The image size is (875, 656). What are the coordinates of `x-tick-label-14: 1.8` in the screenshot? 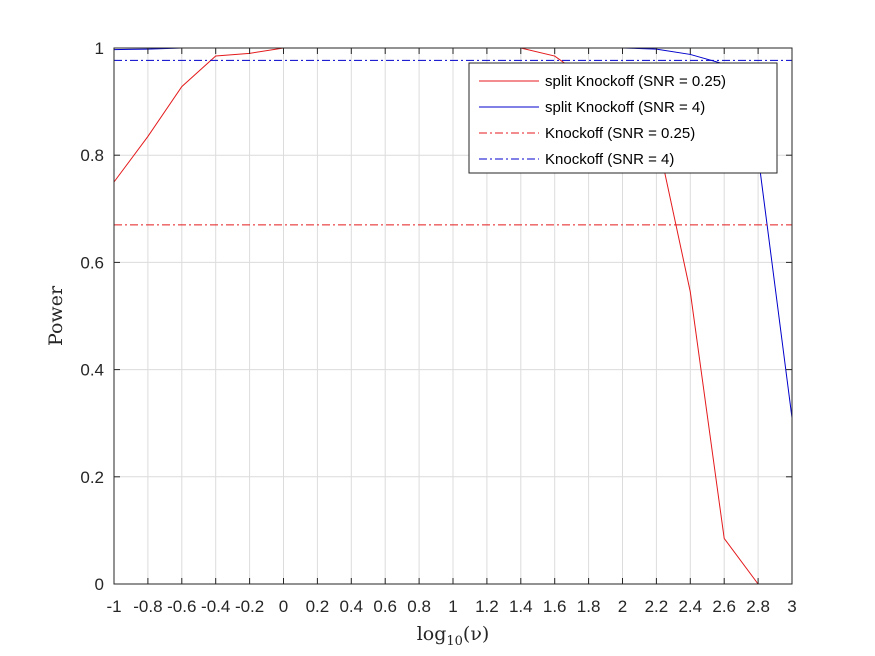 It's located at (589, 606).